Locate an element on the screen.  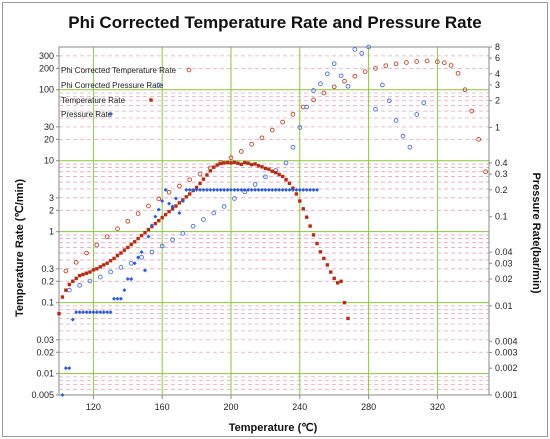
y-left-tick-label: 20 is located at coordinates (49, 139).